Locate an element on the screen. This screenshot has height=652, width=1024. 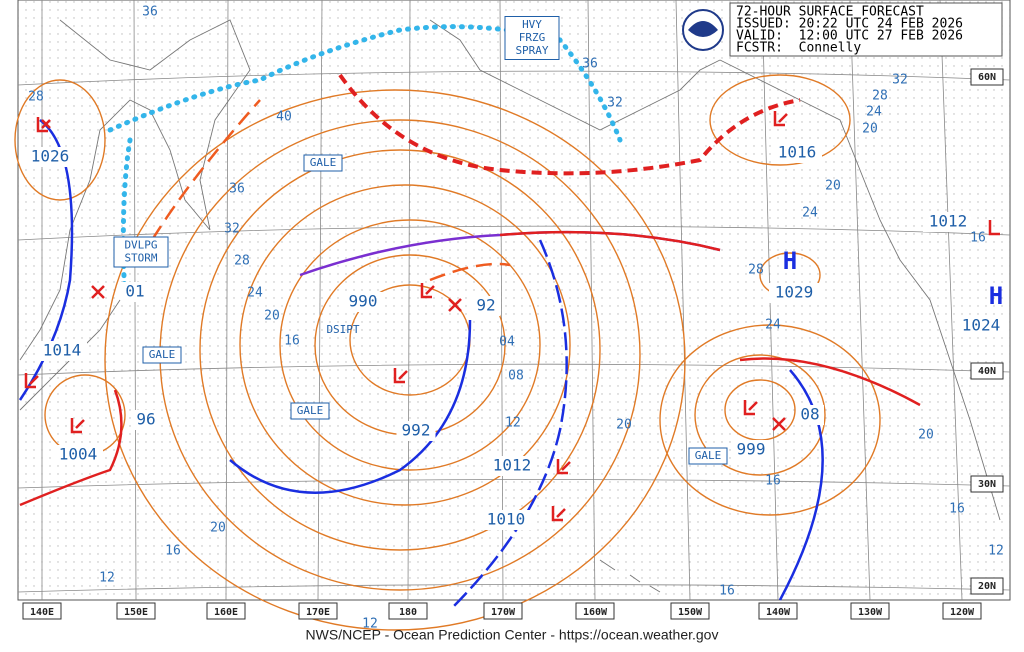
pressure-center: 1014 is located at coordinates (62, 350).